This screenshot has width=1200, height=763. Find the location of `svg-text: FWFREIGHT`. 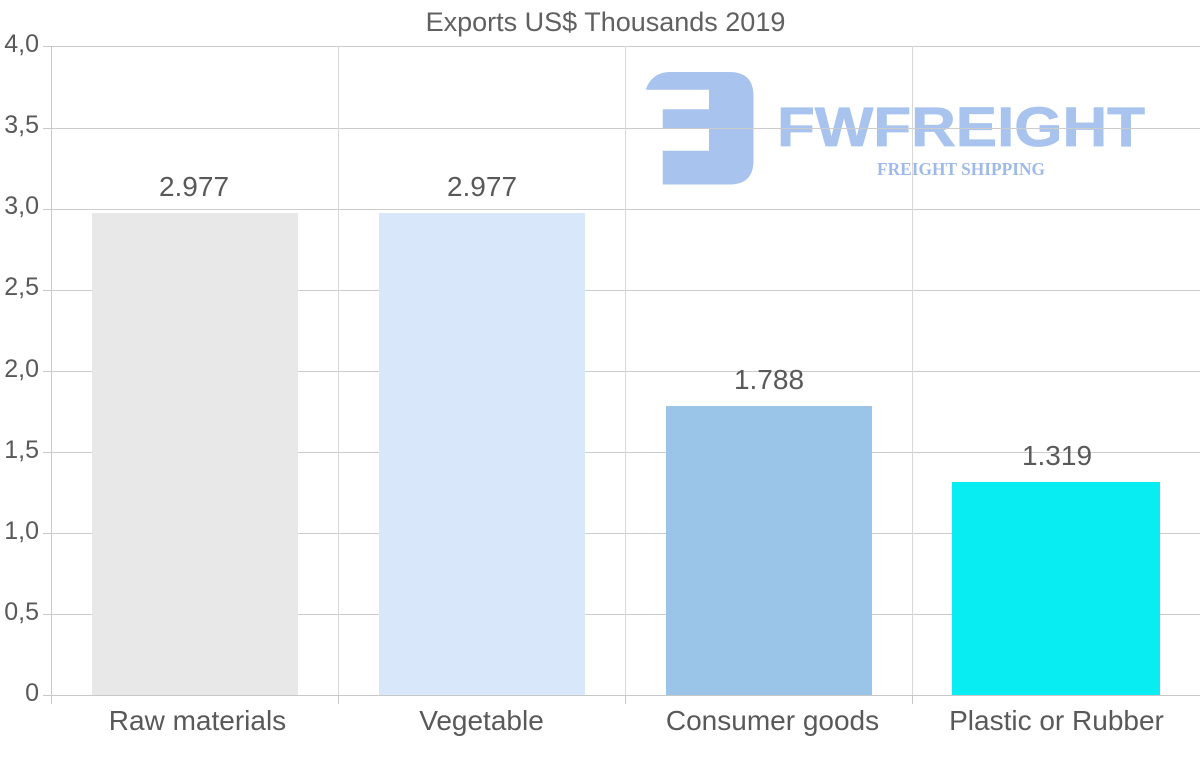

svg-text: FWFREIGHT is located at coordinates (961, 126).